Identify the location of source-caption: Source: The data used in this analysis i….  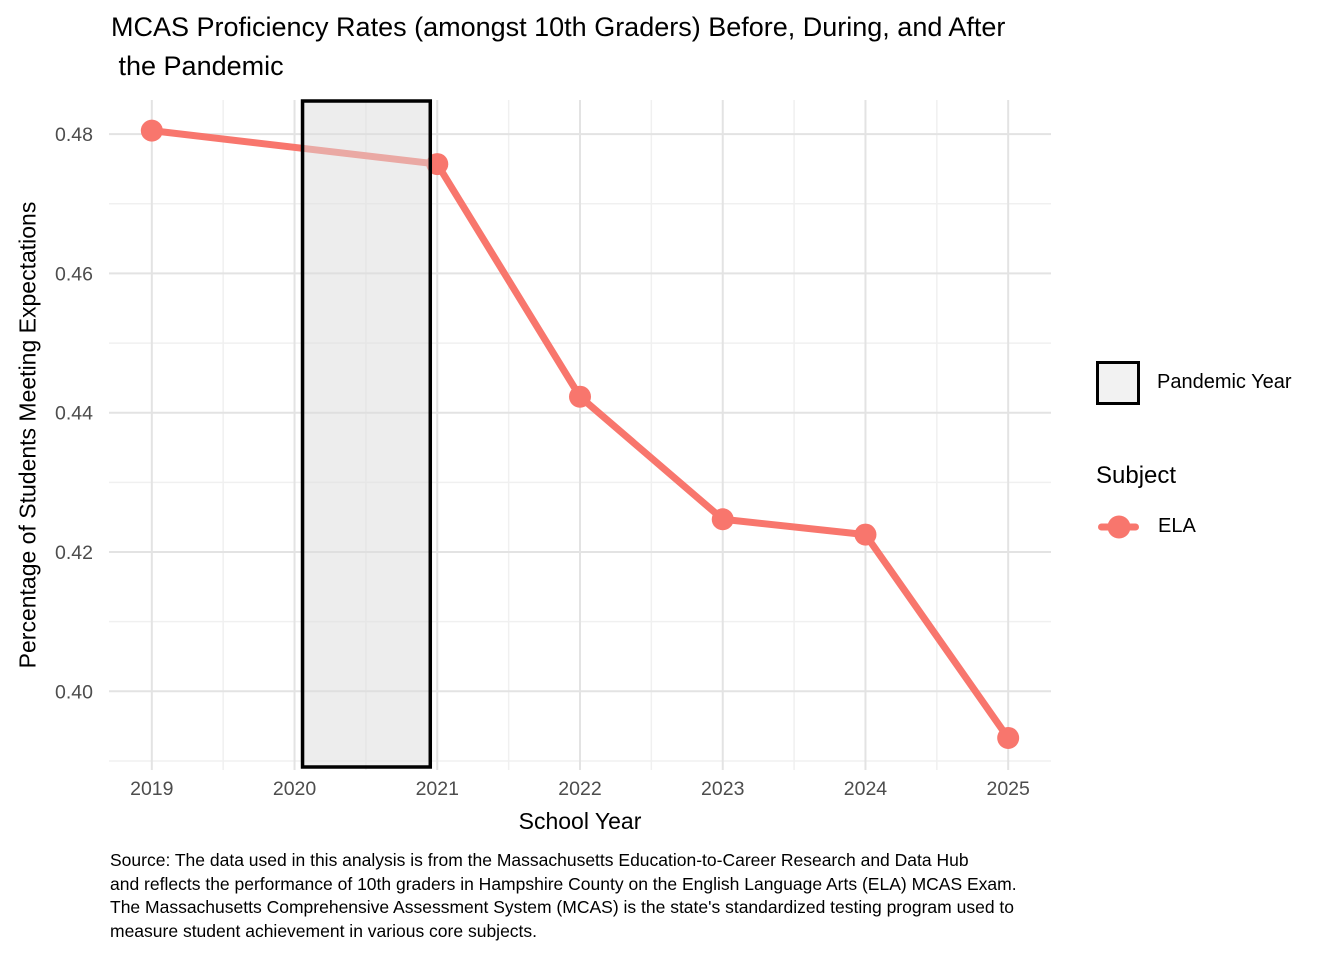
(563, 895).